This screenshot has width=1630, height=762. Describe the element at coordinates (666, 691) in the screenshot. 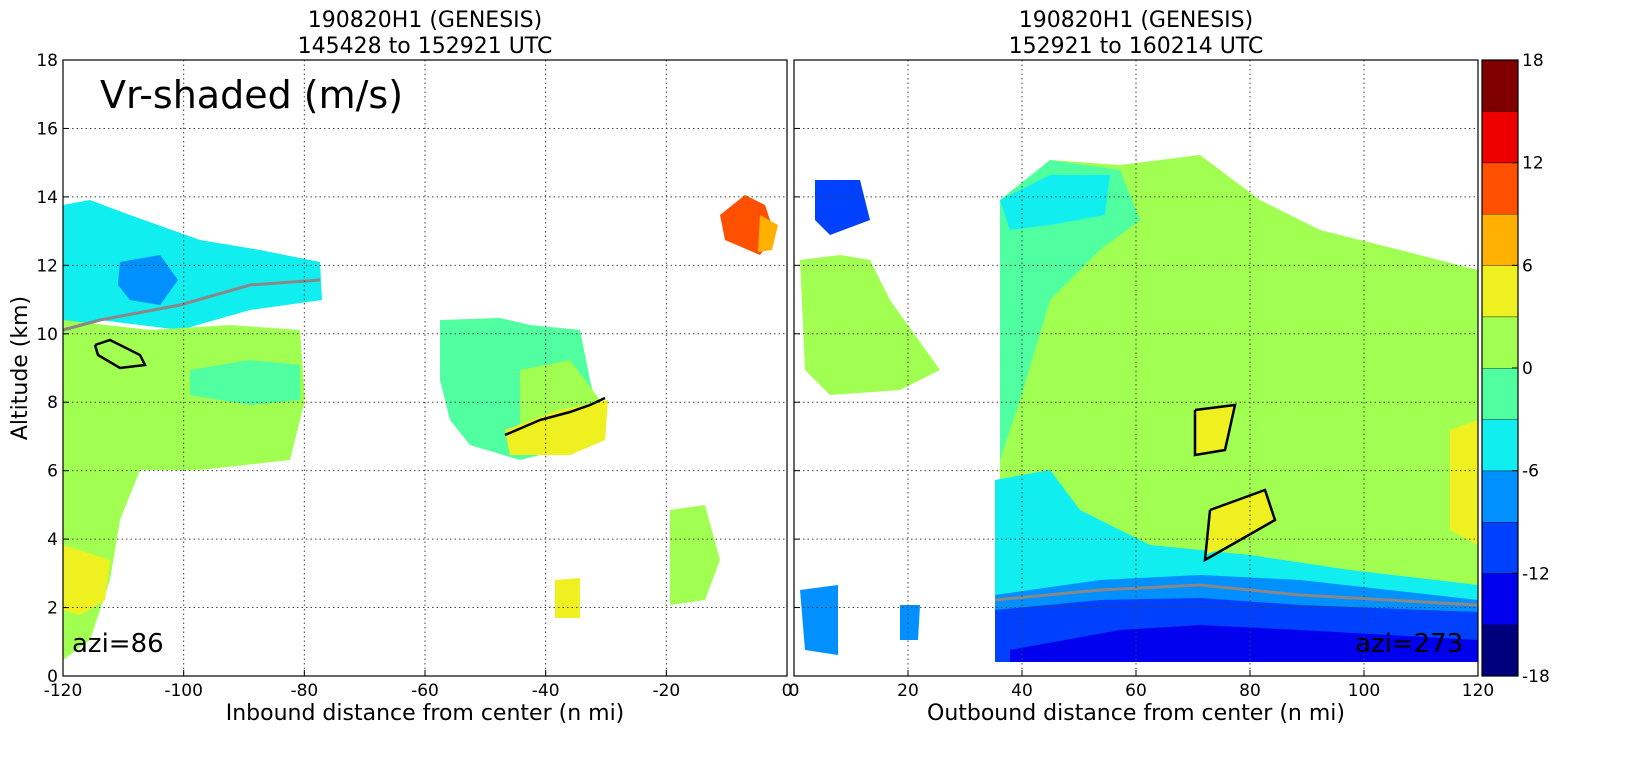

I see `x-tick-label: -20` at that location.